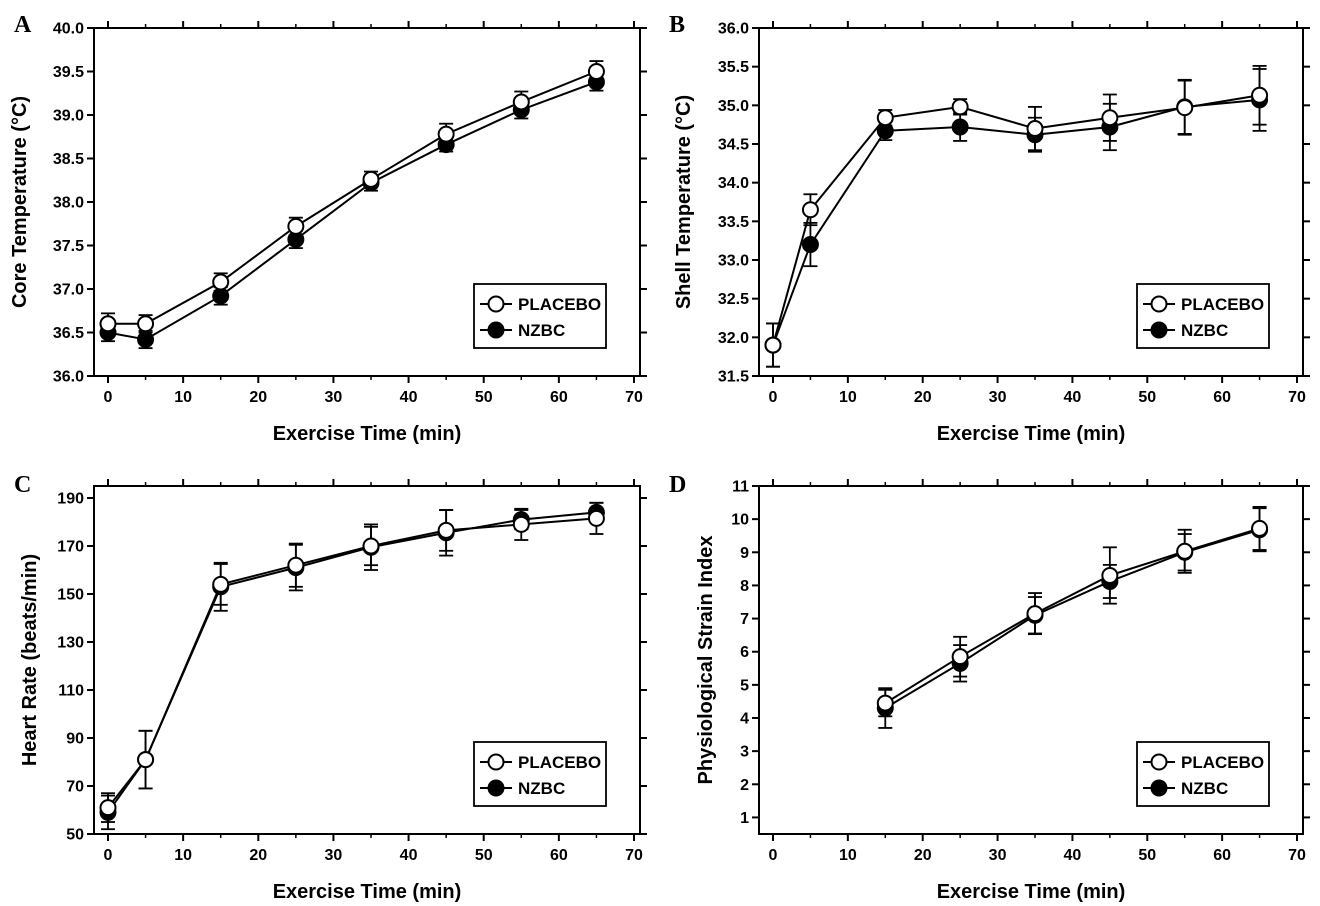 This screenshot has width=1320, height=906. I want to click on y-tick-label: 1, so click(744, 818).